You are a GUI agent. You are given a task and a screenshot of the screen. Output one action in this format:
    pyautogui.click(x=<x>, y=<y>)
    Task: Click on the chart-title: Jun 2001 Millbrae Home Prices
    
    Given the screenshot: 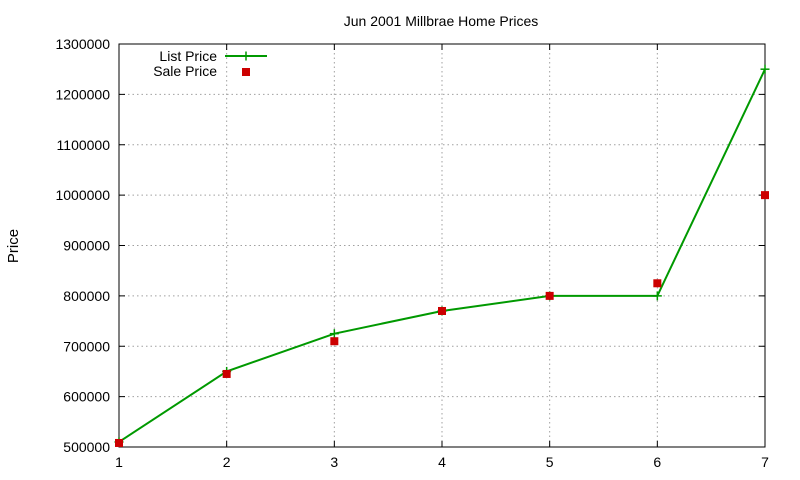 What is the action you would take?
    pyautogui.click(x=441, y=21)
    